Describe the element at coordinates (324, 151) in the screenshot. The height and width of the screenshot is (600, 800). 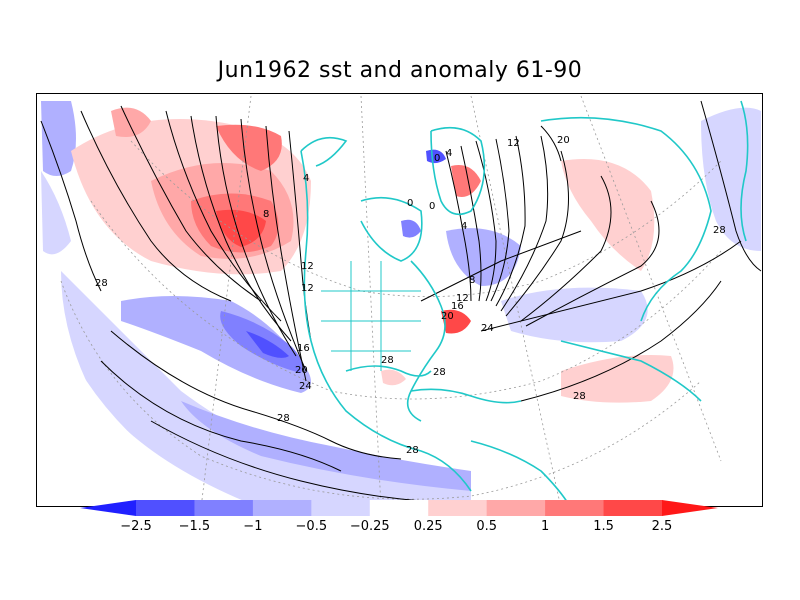
I see `coast-alaska` at that location.